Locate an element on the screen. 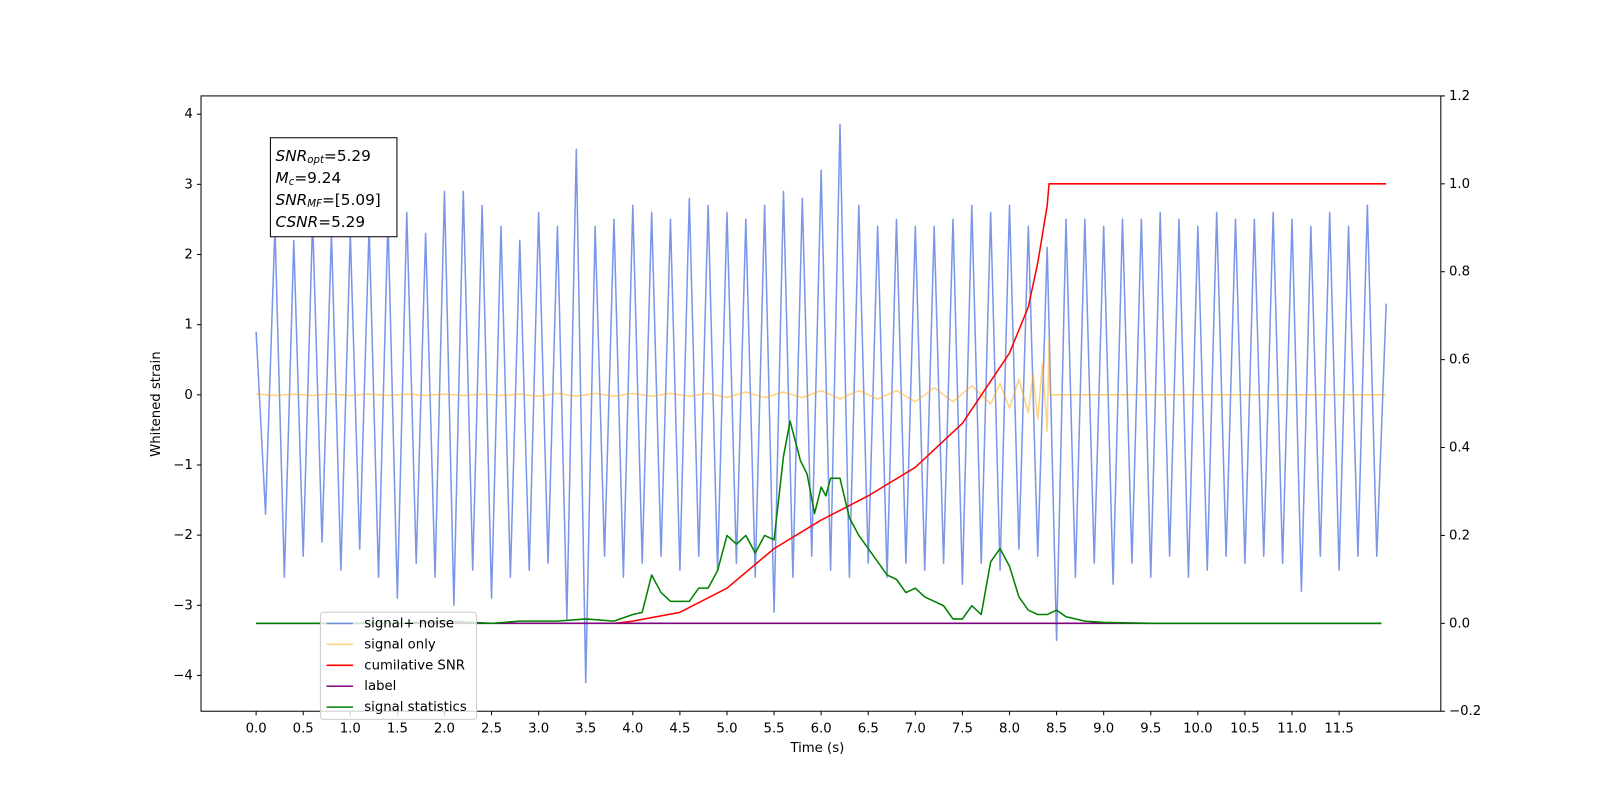  y2-tick-label: −0.2 is located at coordinates (1465, 711).